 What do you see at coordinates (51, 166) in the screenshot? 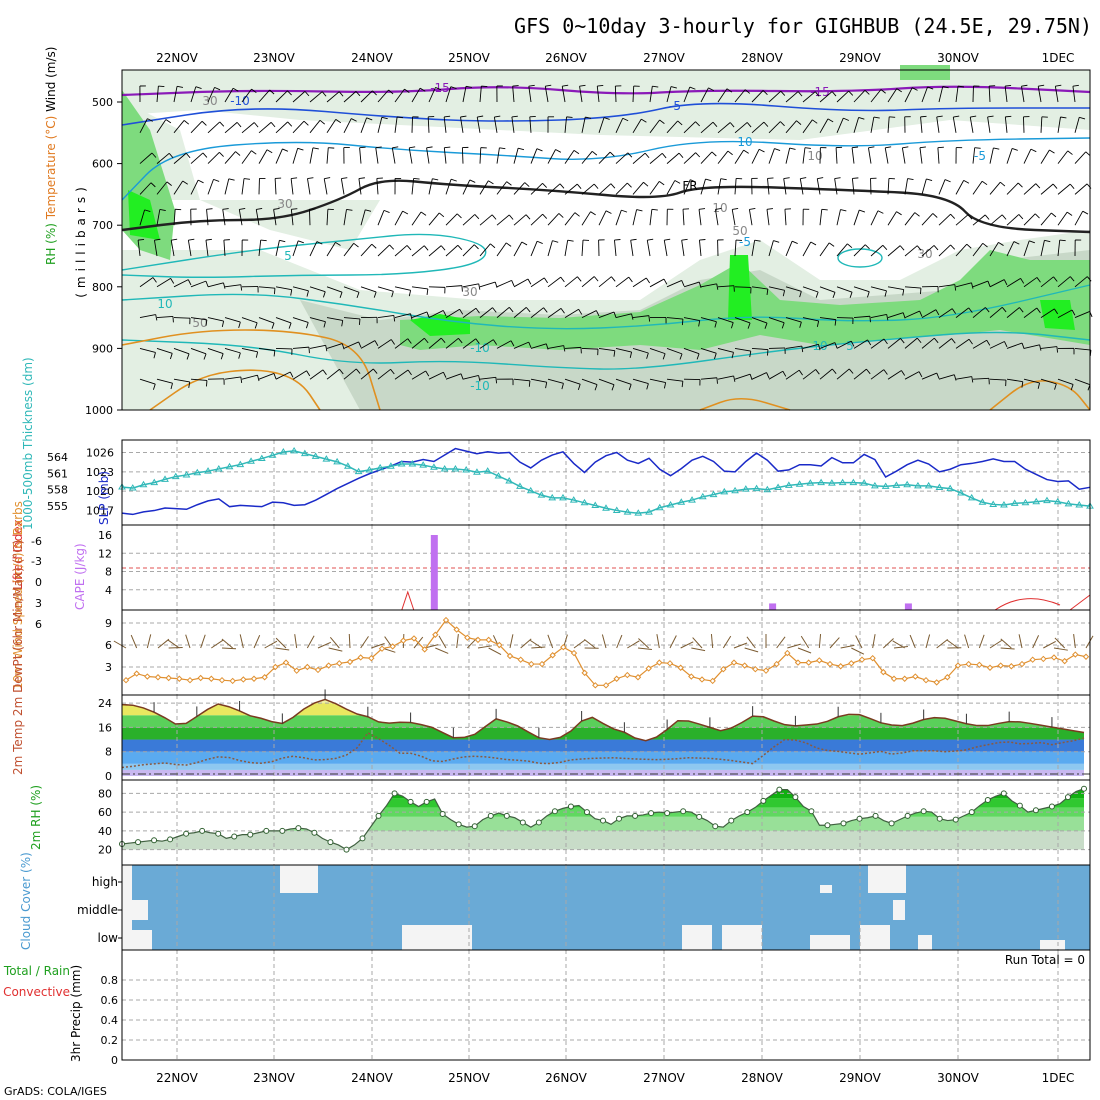
I see `temperature-label: Temperature (°C)` at bounding box center [51, 166].